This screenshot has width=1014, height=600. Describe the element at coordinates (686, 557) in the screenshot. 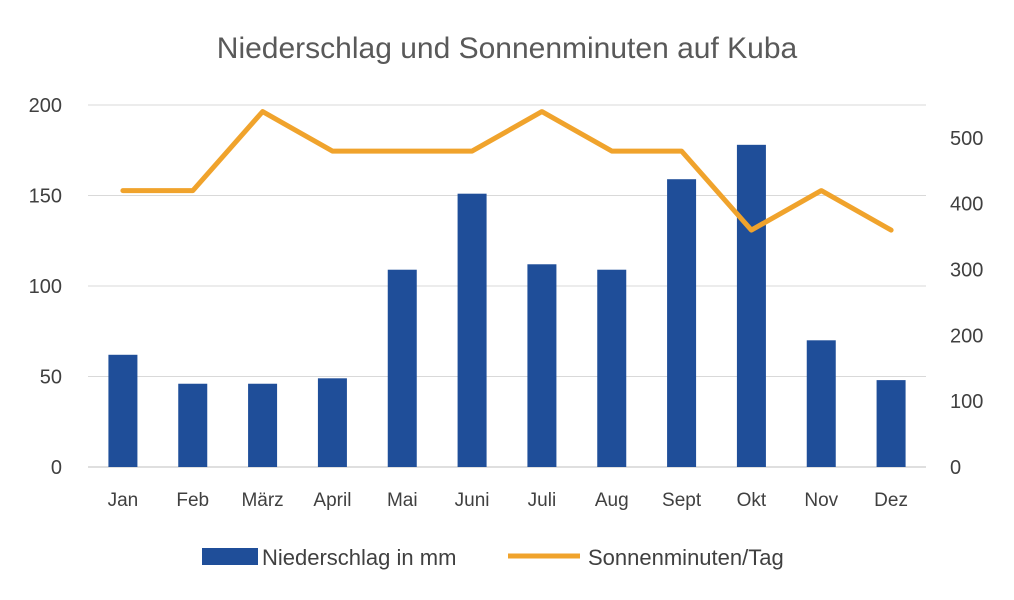

I see `legend-label-line: Sonnenminuten/Tag` at that location.